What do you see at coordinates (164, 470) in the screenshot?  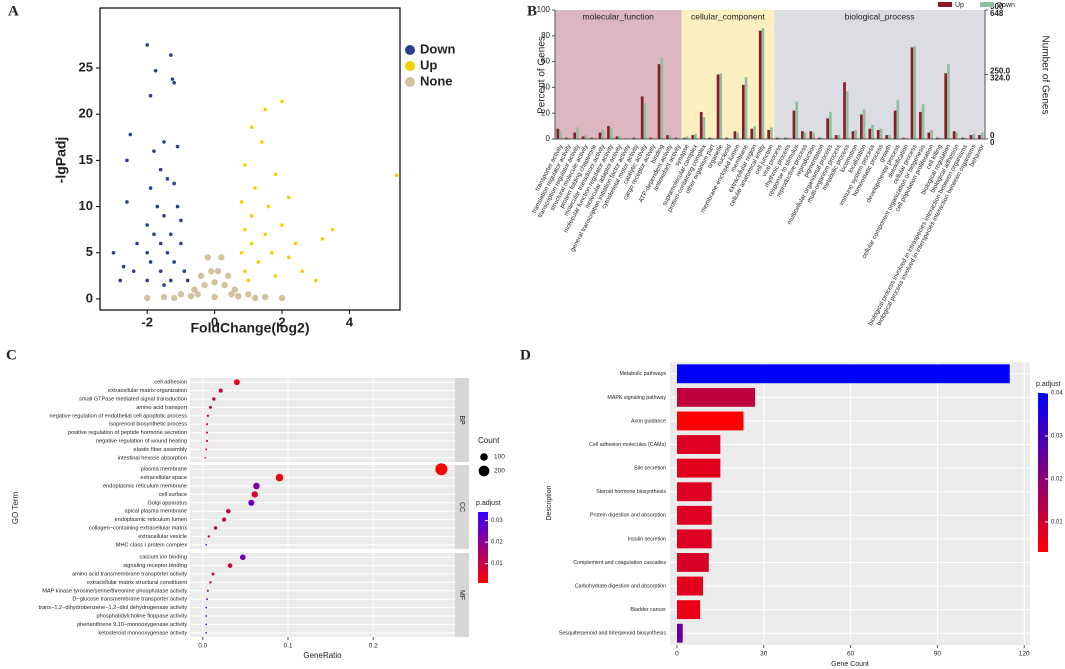 I see `y-tick-label: plasma membrane` at bounding box center [164, 470].